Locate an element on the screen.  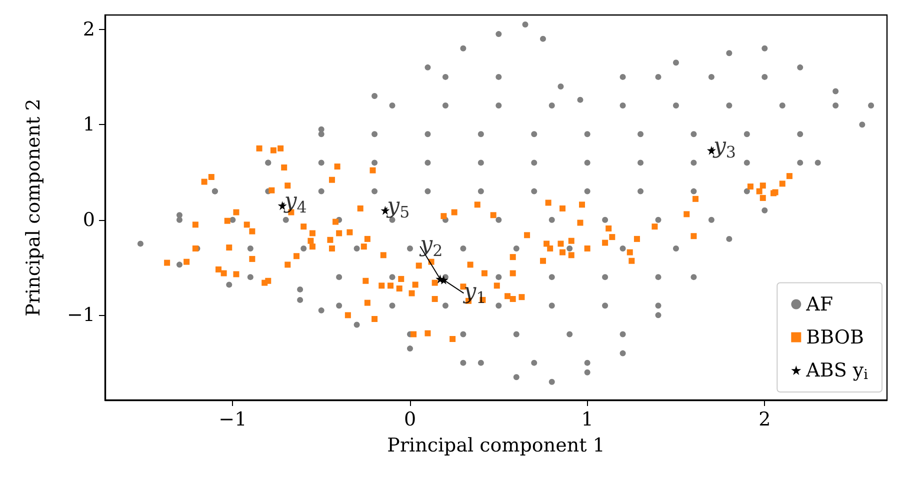
x-axis-title: Principal component 1 is located at coordinates (496, 445).